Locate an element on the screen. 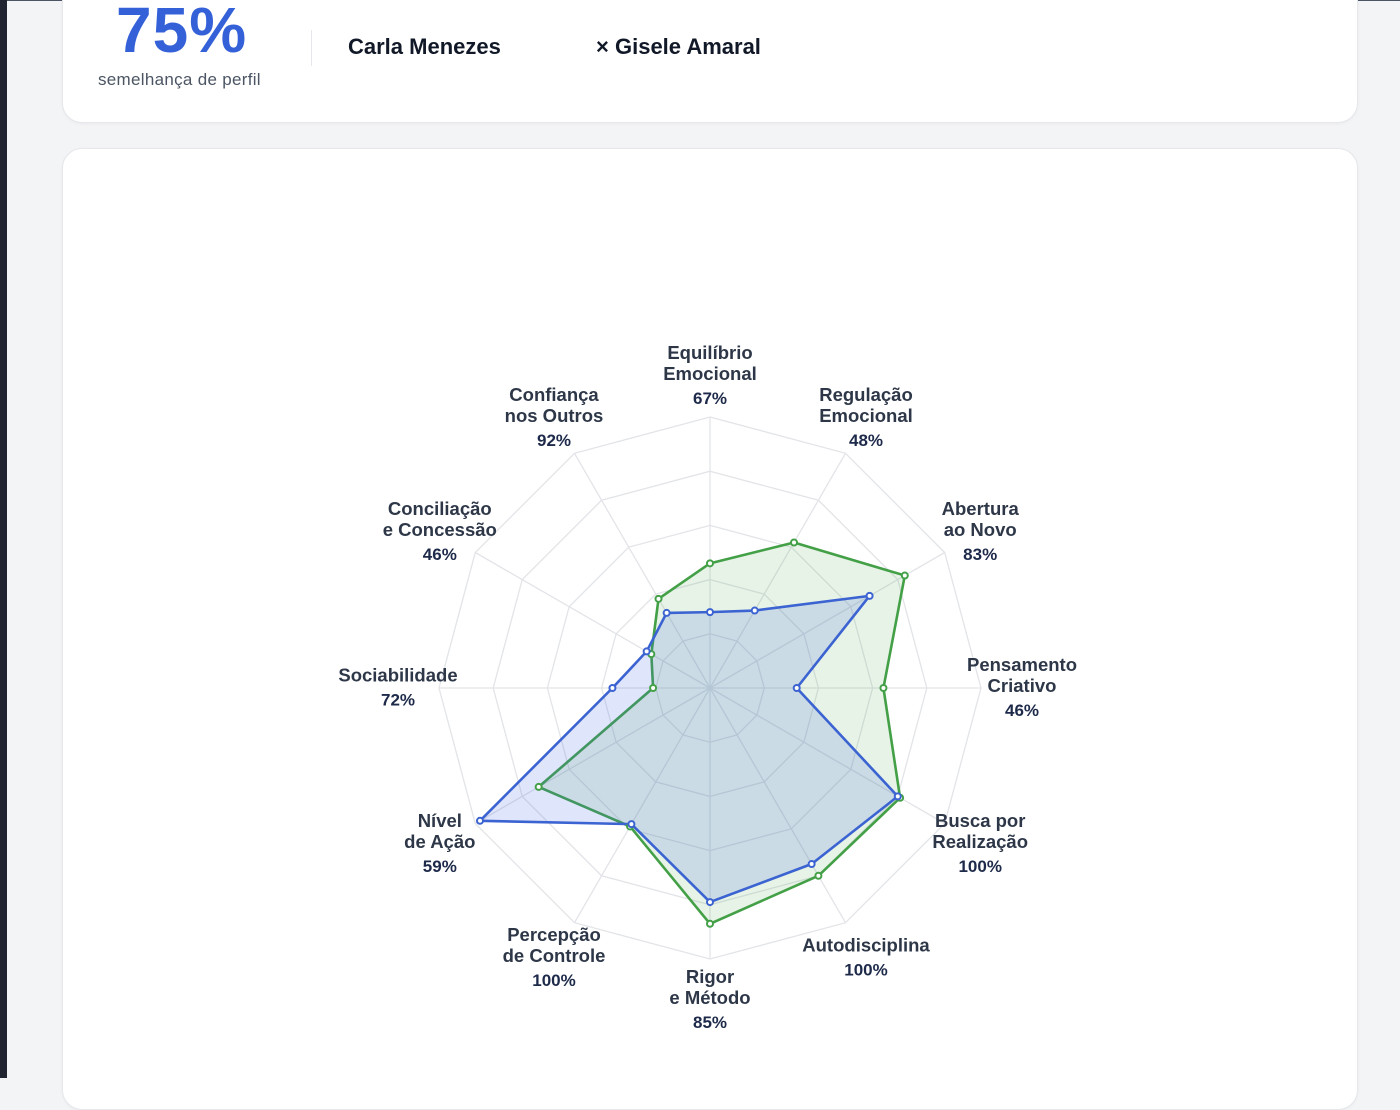  similarity-card is located at coordinates (710, 61).